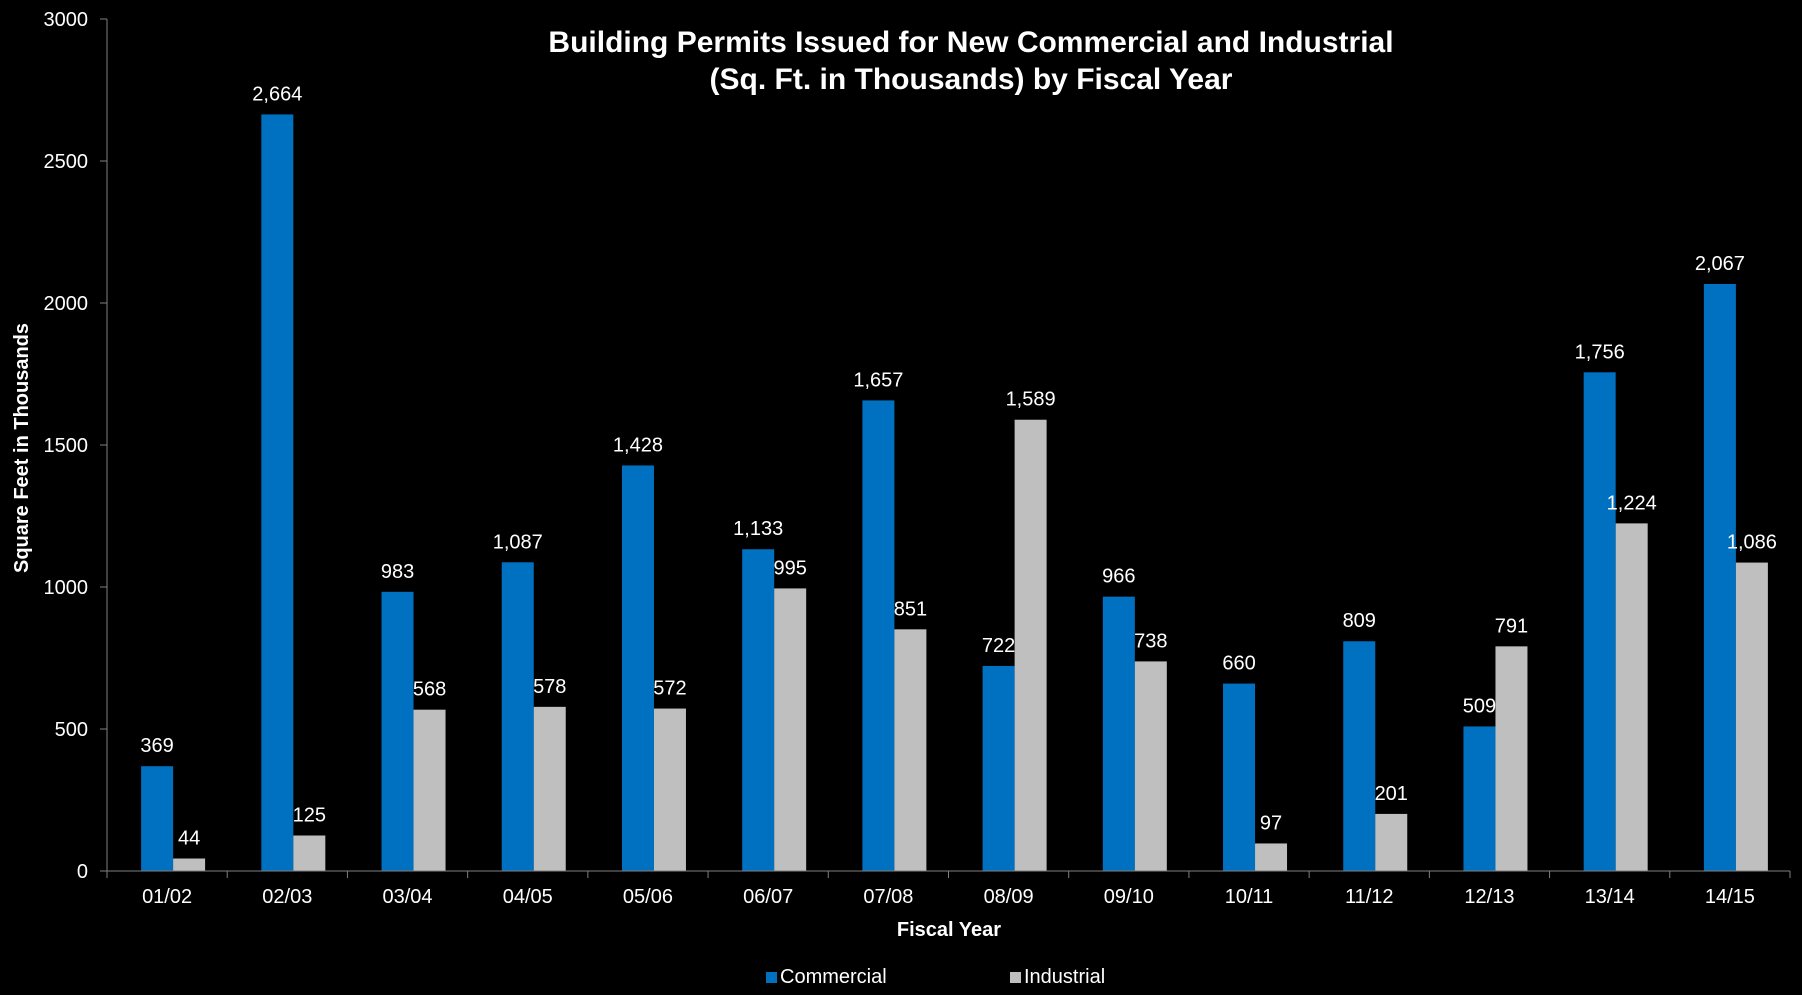  What do you see at coordinates (1369, 897) in the screenshot?
I see `x-tick-label: 11/12` at bounding box center [1369, 897].